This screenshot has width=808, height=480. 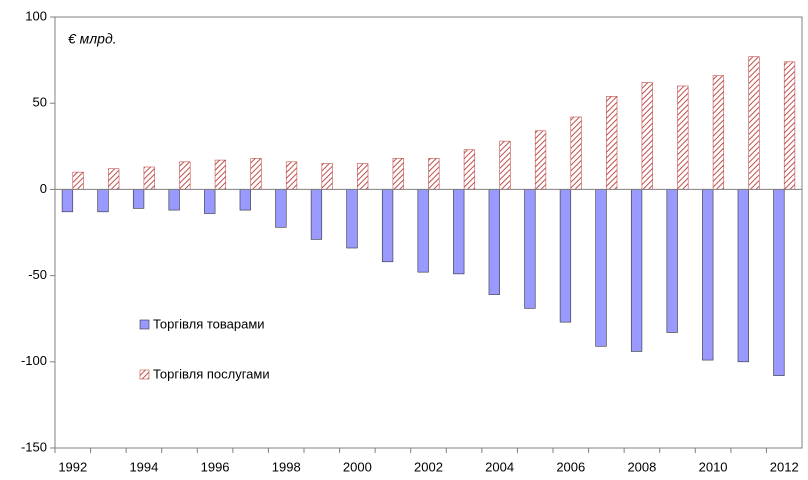 What do you see at coordinates (92, 39) in the screenshot?
I see `unit-annotation: € млрд.` at bounding box center [92, 39].